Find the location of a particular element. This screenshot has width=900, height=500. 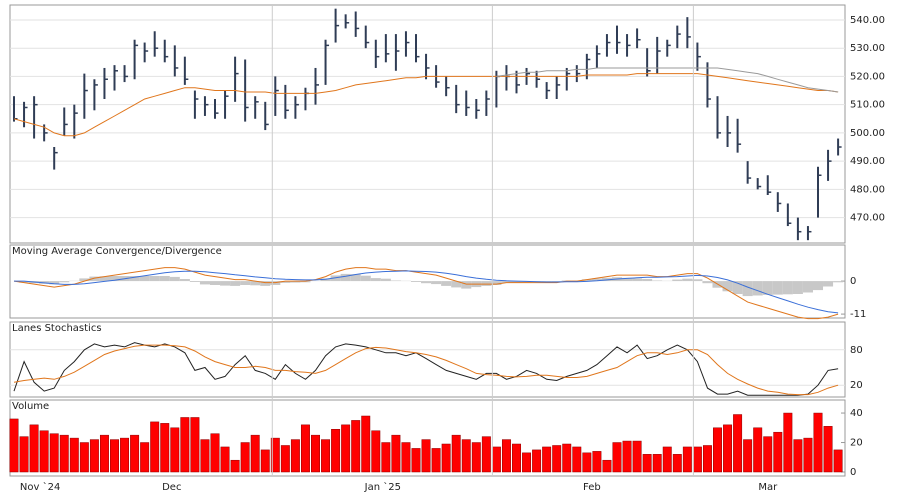

panel-title: Moving Average Convergence/Divergence is located at coordinates (117, 251).